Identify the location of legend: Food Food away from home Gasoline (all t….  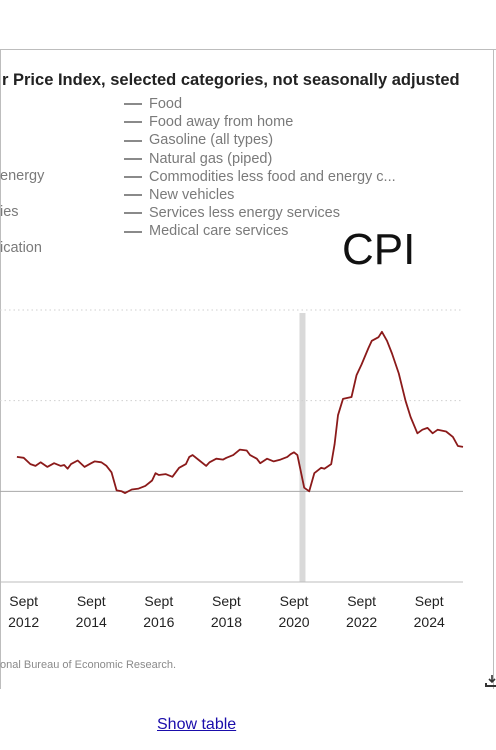
(260, 168).